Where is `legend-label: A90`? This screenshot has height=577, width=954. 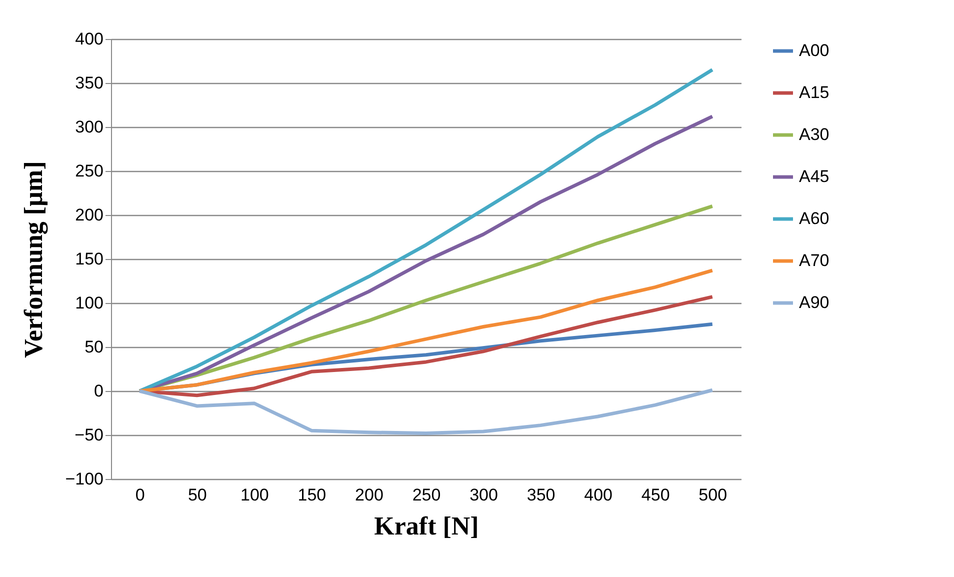 legend-label: A90 is located at coordinates (814, 302).